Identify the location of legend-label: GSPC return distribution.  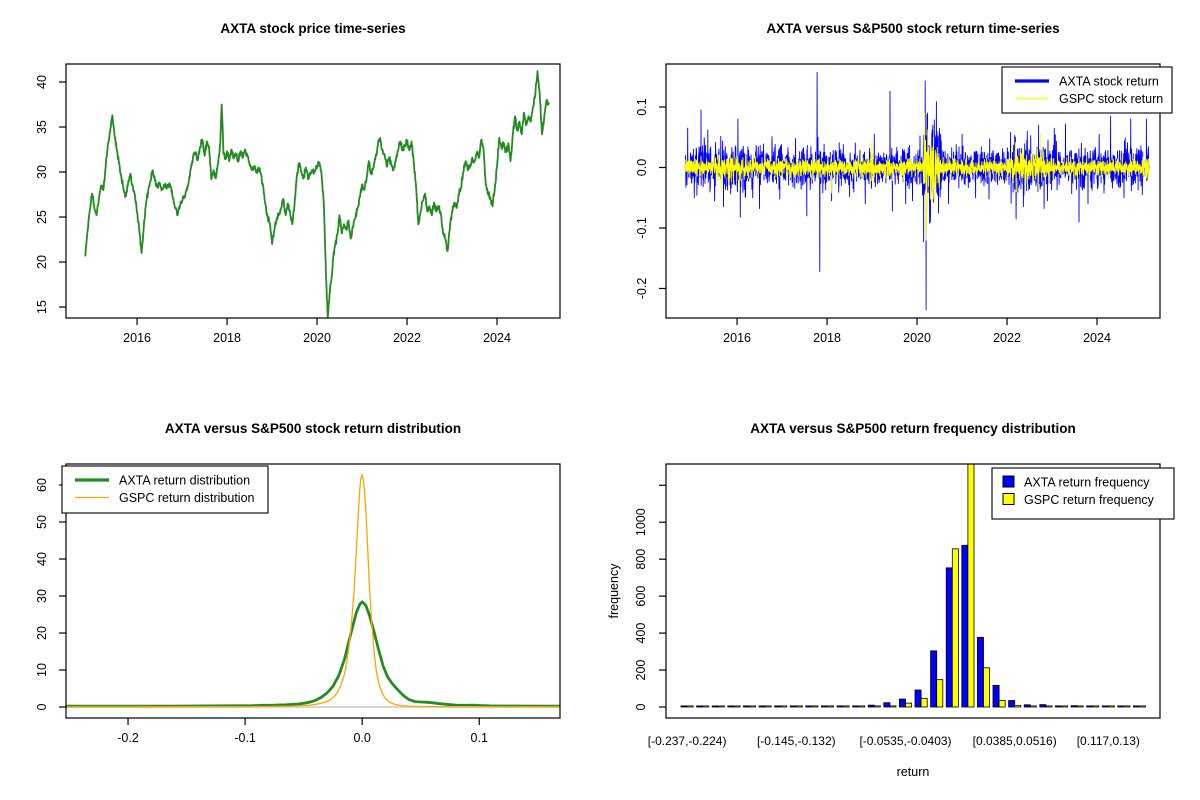
(187, 498).